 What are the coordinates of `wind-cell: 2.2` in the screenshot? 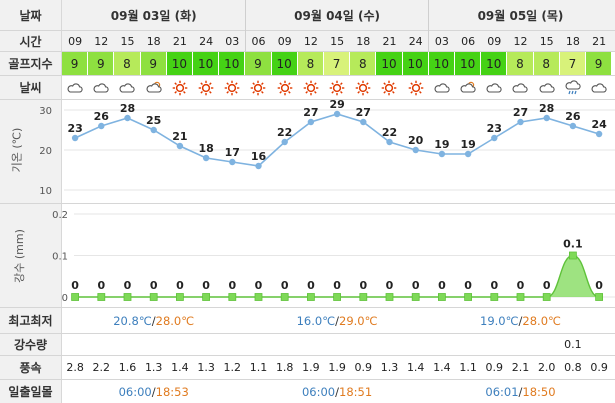 It's located at (101, 367).